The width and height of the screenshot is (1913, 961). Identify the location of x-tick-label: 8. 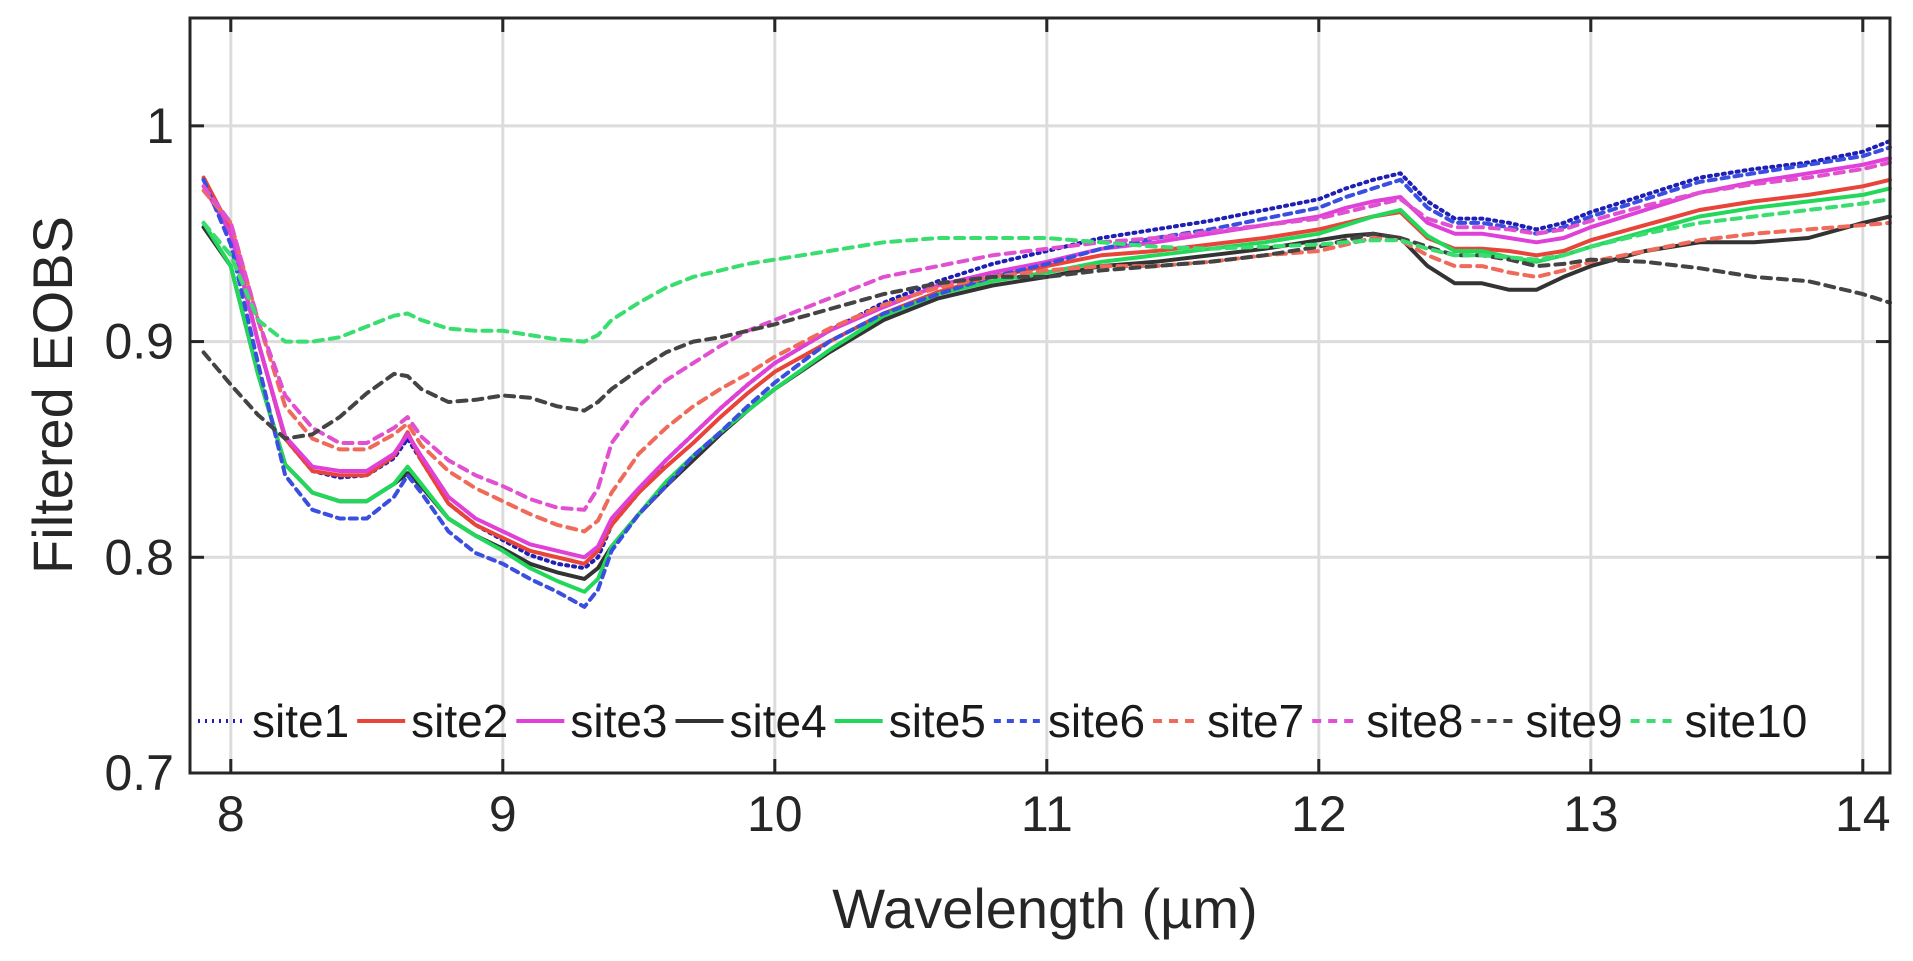
(231, 814).